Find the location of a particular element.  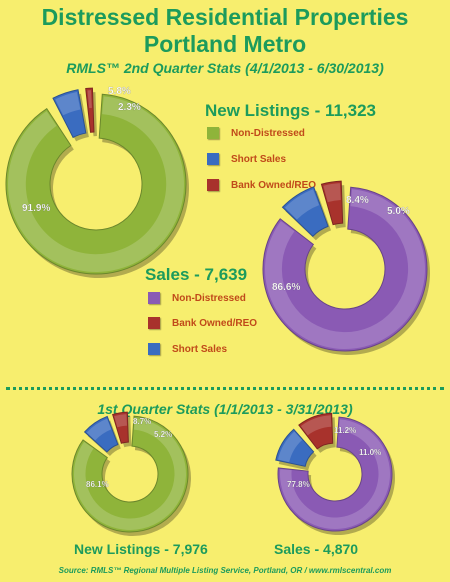

donut-chart: 86.1% 8.7%5.2% is located at coordinates (131, 474).